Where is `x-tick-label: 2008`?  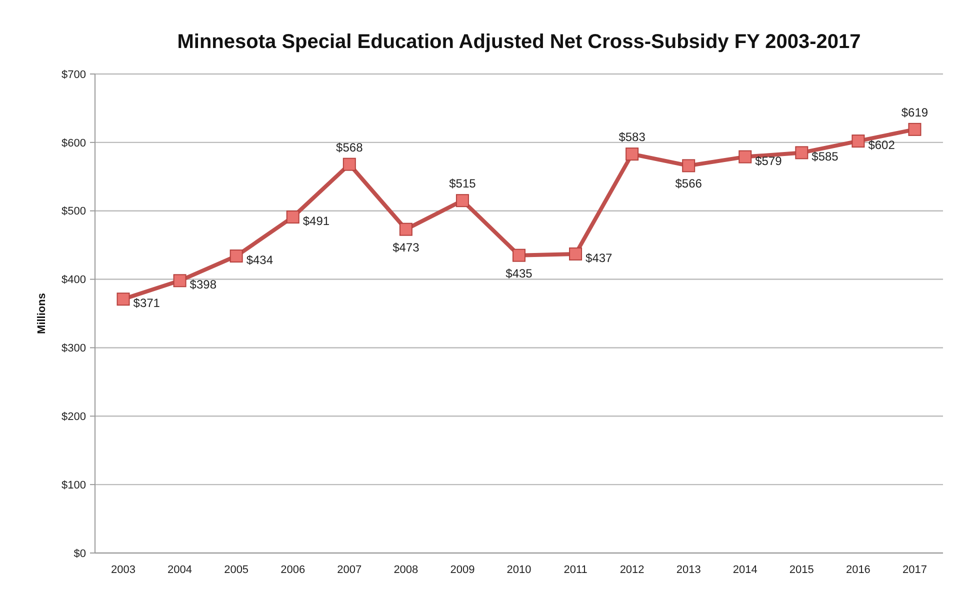 x-tick-label: 2008 is located at coordinates (406, 570).